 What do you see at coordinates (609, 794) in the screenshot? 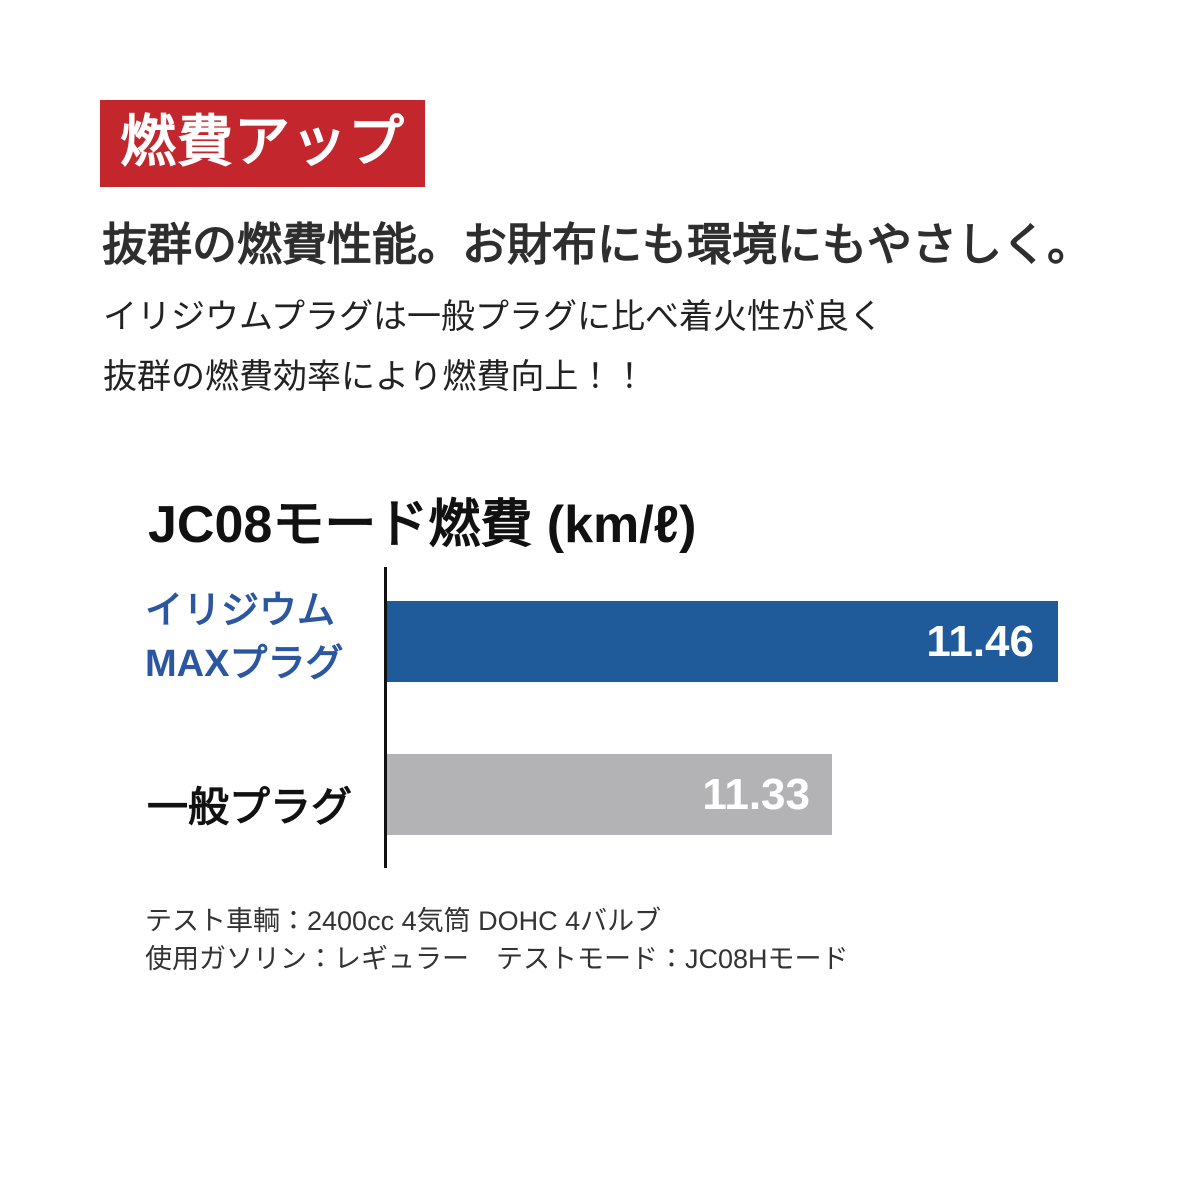
I see `bar-standard-plug: 11.33` at bounding box center [609, 794].